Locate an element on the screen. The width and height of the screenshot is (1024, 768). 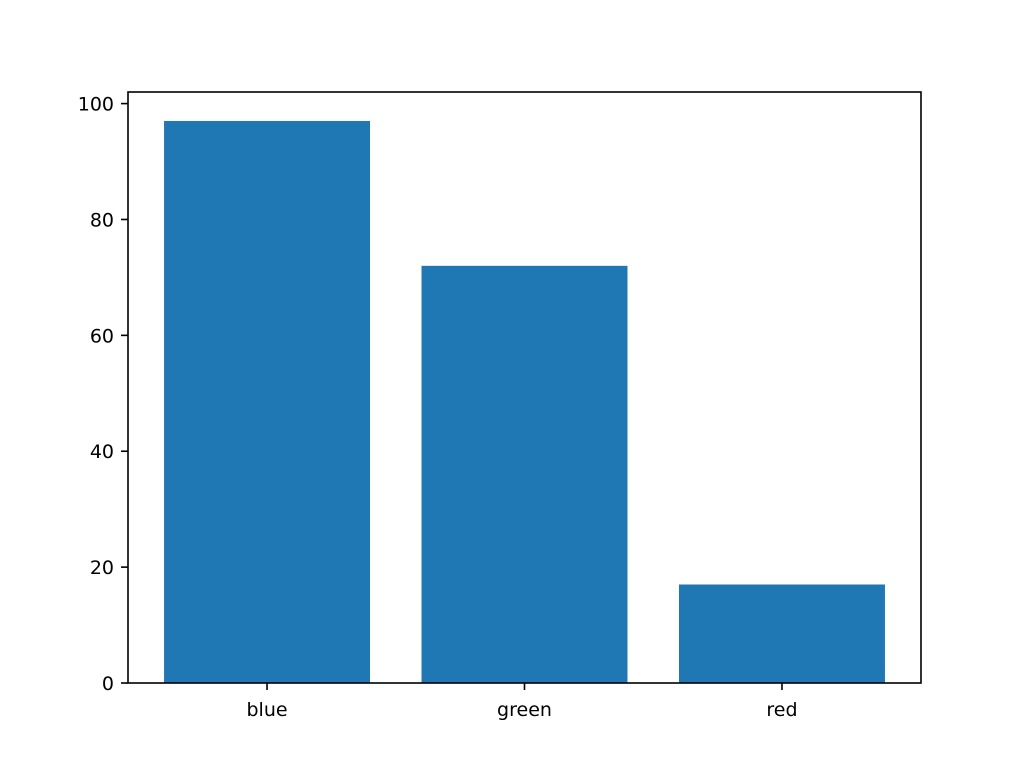
bar-green is located at coordinates (524, 474).